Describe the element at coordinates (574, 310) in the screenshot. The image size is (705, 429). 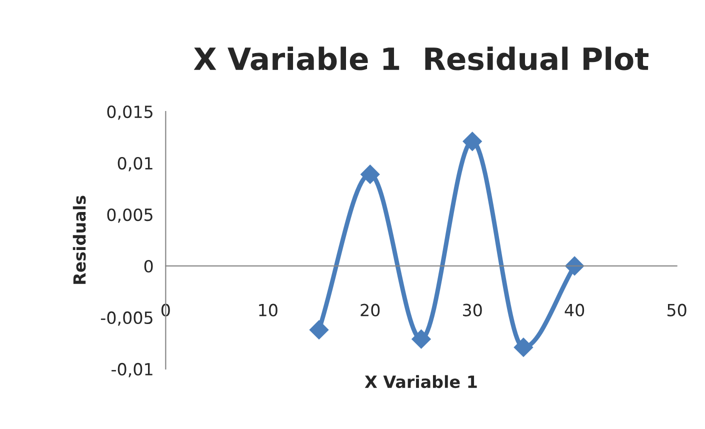
I see `x-tick-label: 40` at that location.